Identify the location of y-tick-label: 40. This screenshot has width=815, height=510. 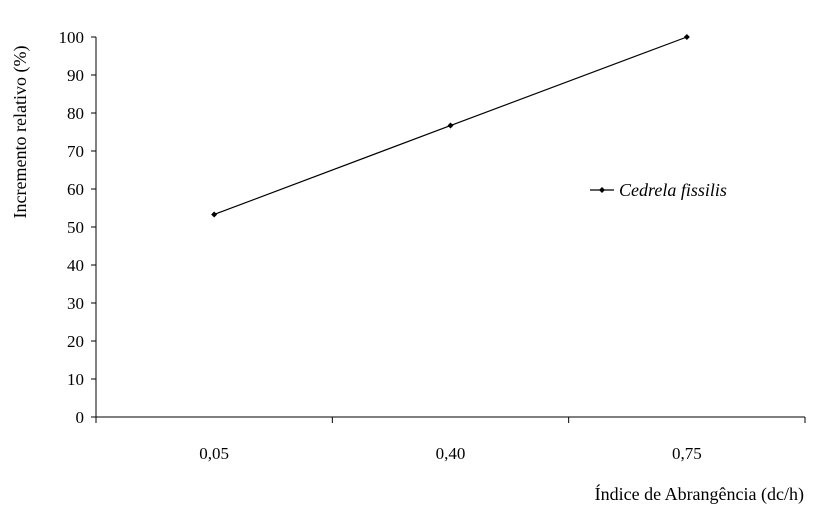
(75, 265).